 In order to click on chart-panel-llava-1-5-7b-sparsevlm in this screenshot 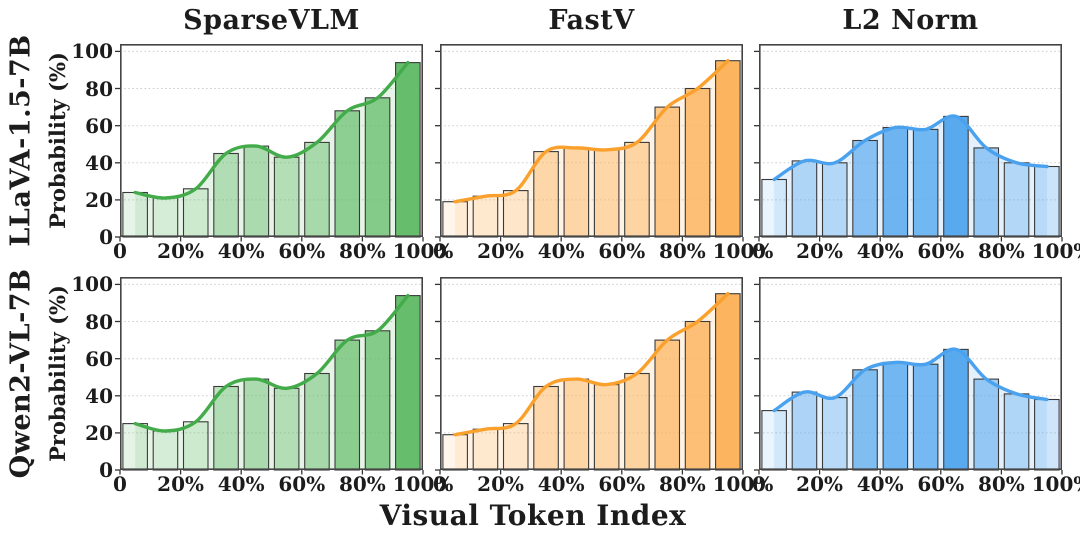, I will do `click(269, 143)`.